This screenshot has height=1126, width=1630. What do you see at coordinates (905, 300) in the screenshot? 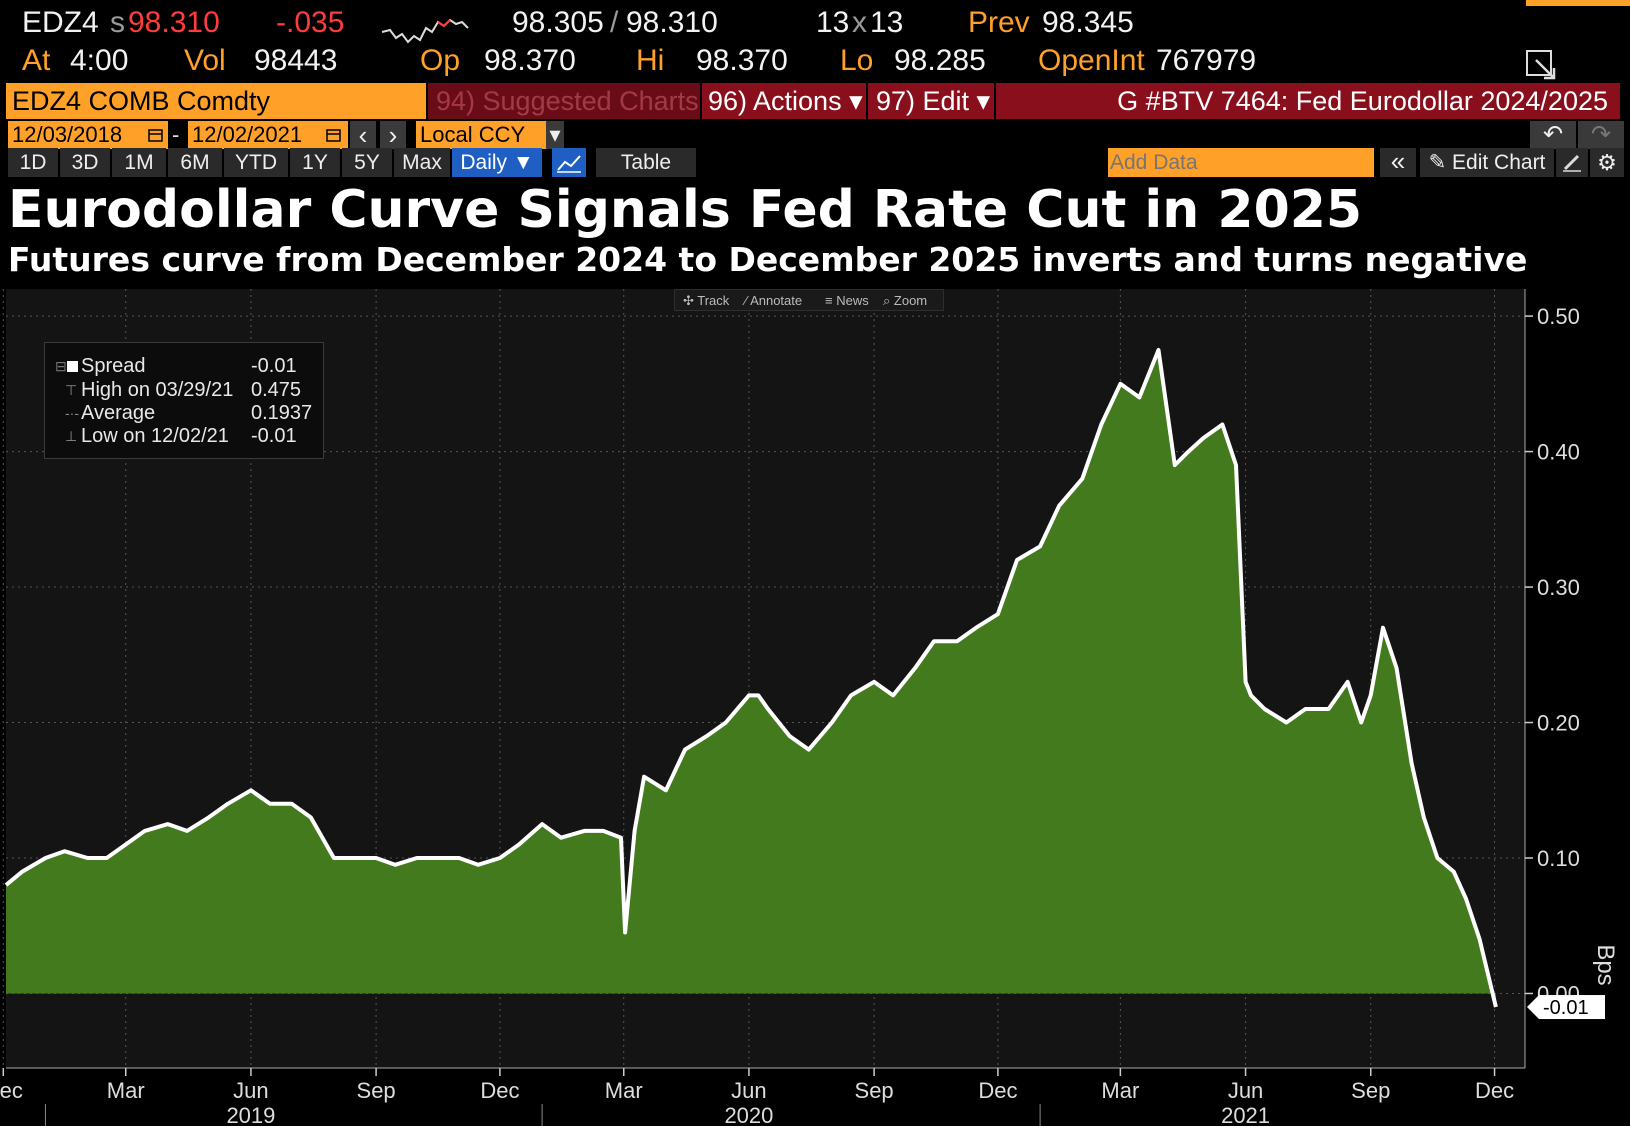
I see `zoom-button: ⌕ Zoom` at bounding box center [905, 300].